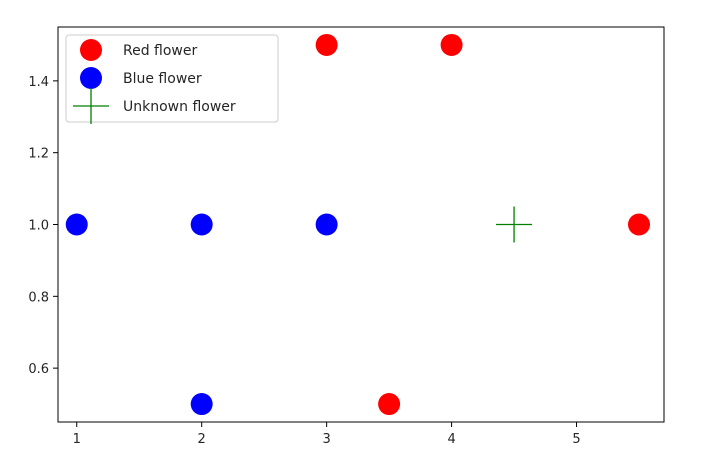 The width and height of the screenshot is (709, 474). What do you see at coordinates (451, 439) in the screenshot?
I see `x-tick-label: 4` at bounding box center [451, 439].